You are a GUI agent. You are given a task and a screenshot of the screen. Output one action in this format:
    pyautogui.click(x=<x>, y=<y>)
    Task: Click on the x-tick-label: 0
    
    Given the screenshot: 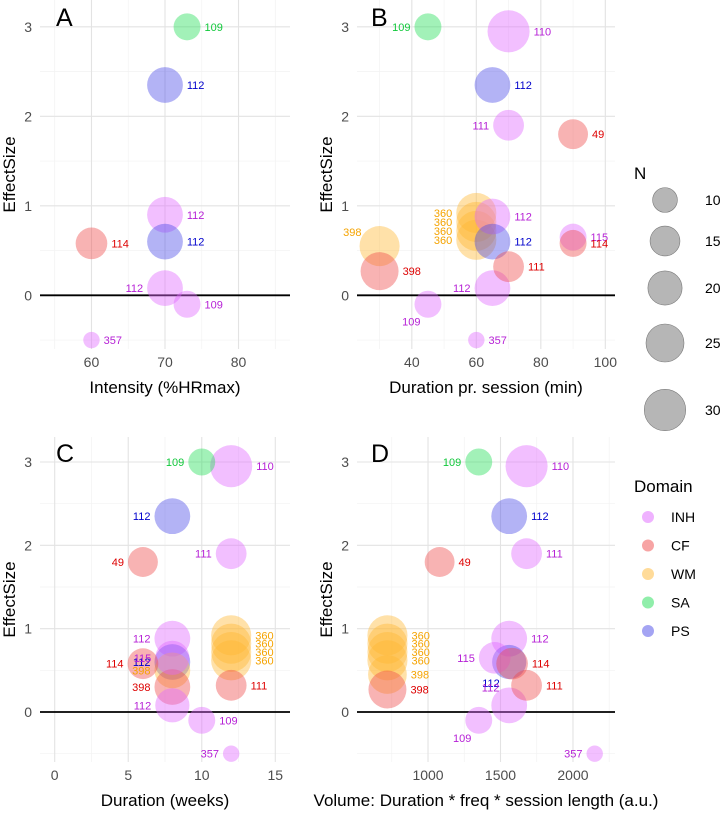 What is the action you would take?
    pyautogui.click(x=55, y=775)
    